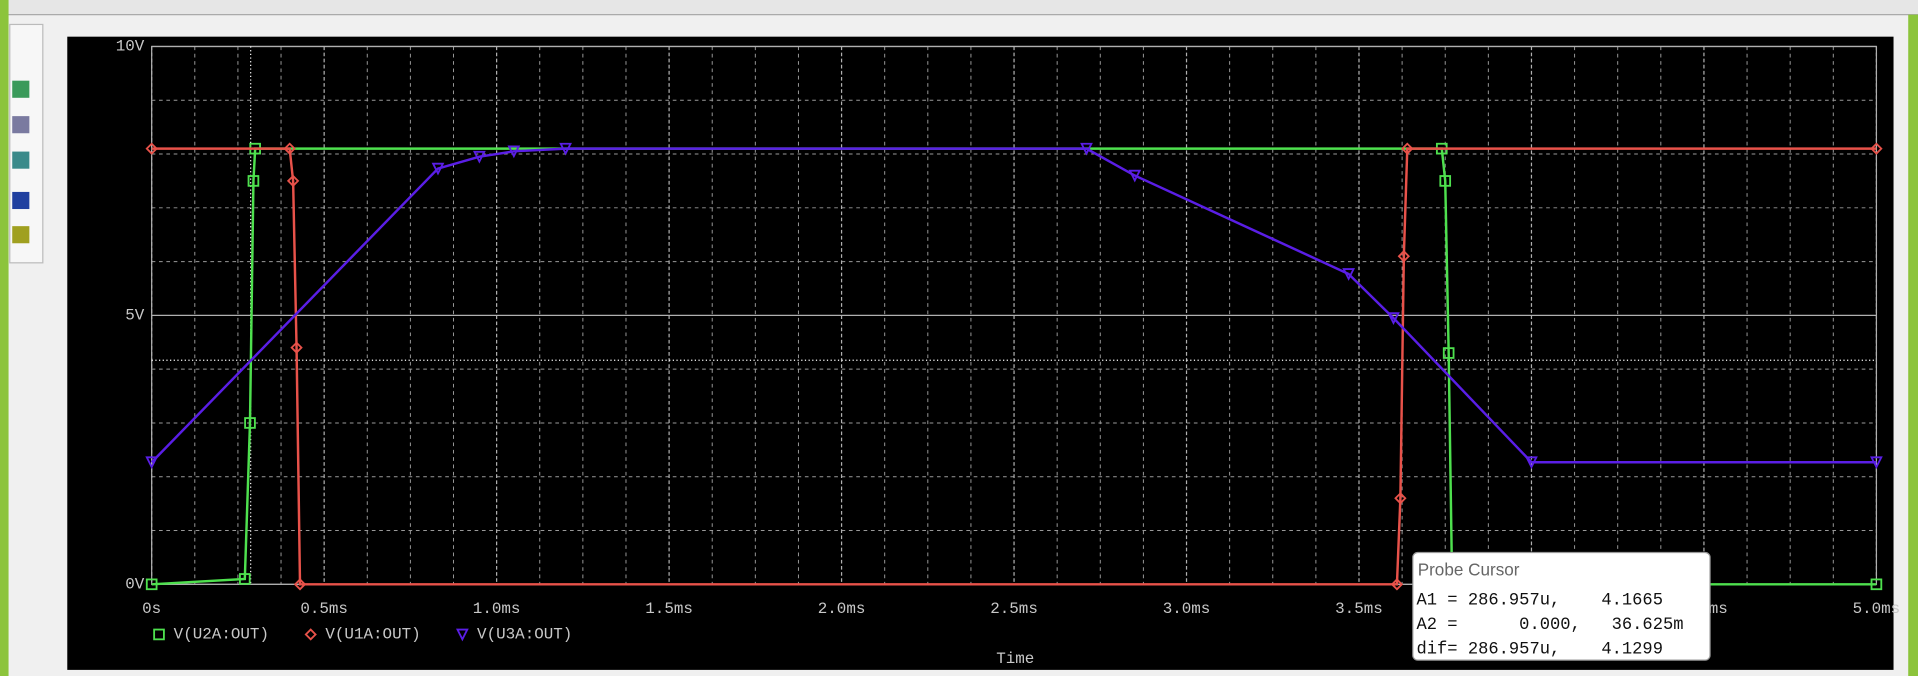 The image size is (1918, 676). What do you see at coordinates (151, 609) in the screenshot?
I see `x-tick-label: 0s` at bounding box center [151, 609].